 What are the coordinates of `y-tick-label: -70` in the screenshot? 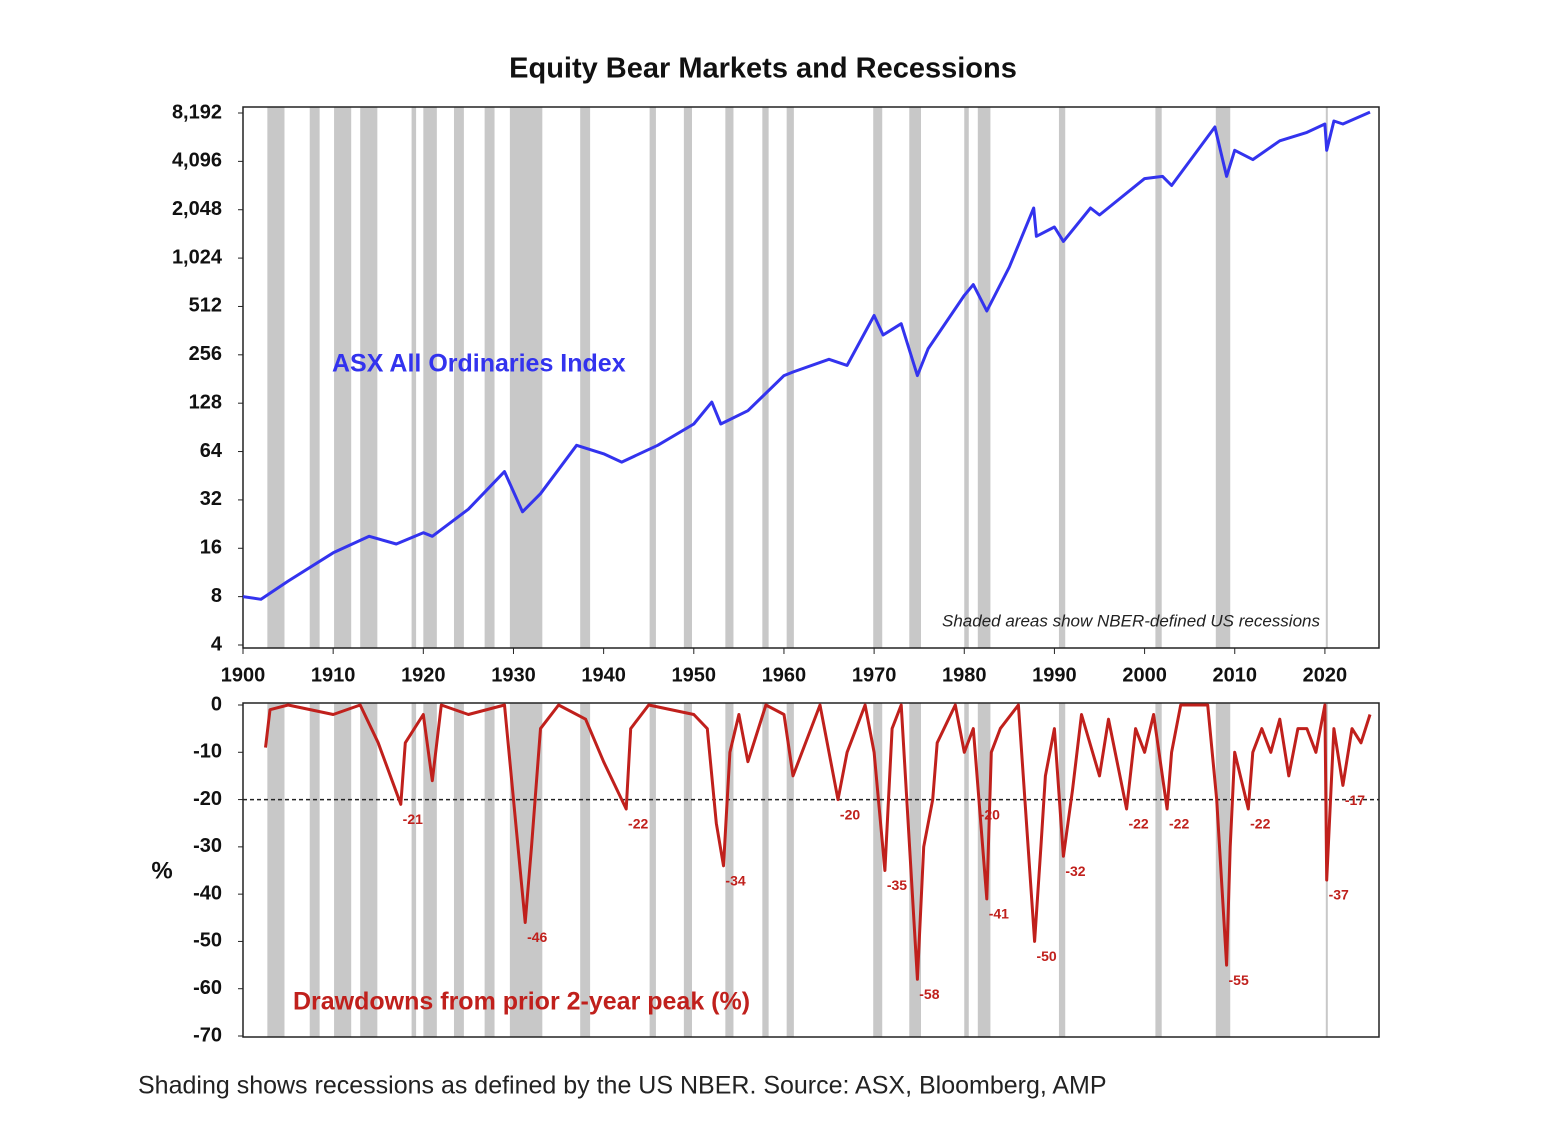 It's located at (207, 1035).